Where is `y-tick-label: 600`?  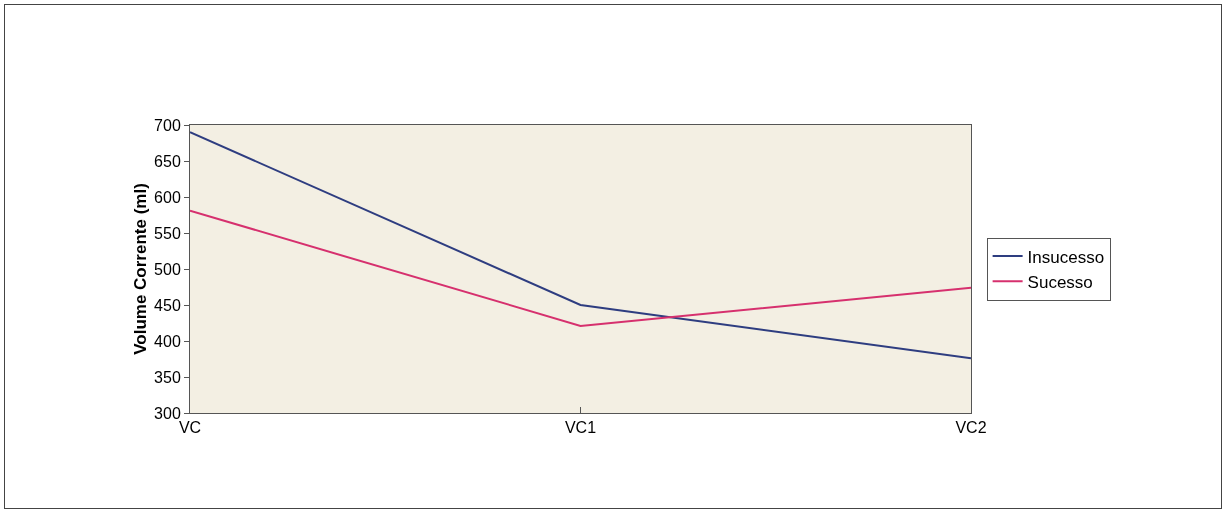
y-tick-label: 600 is located at coordinates (167, 197).